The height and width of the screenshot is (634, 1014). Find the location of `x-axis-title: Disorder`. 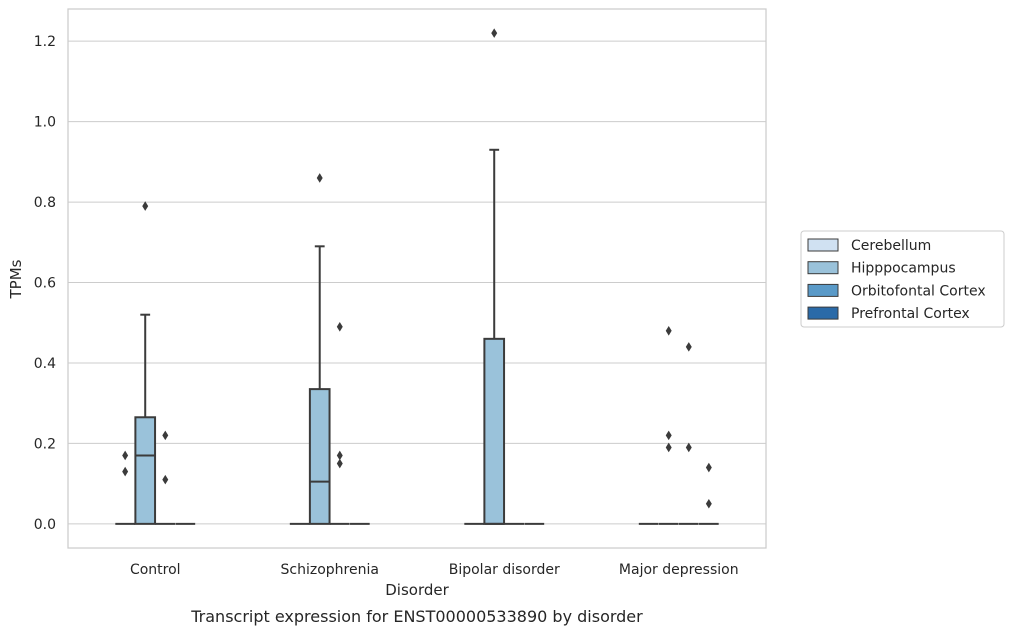

x-axis-title: Disorder is located at coordinates (417, 590).